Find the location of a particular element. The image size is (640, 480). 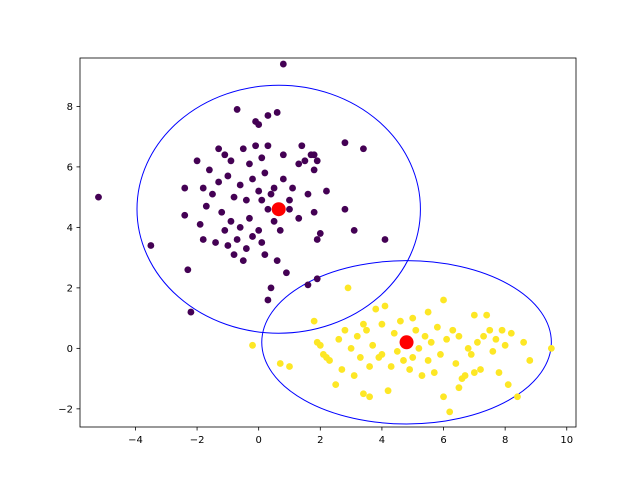

y-tick-label: 6 is located at coordinates (70, 167).